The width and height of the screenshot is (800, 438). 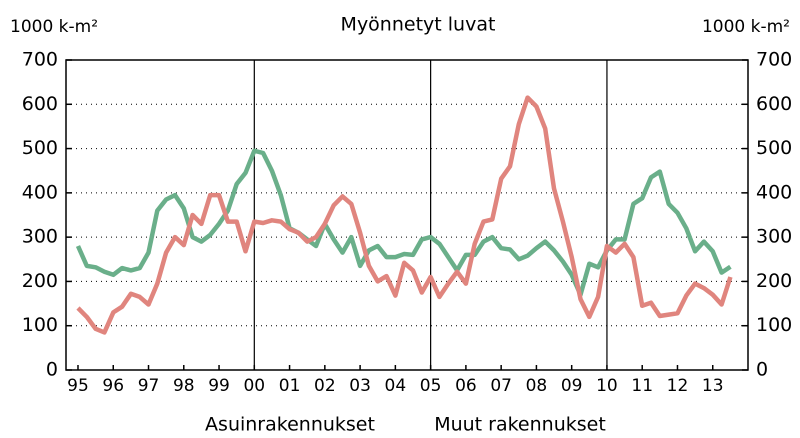 I want to click on y2-tick-label: 100, so click(x=774, y=325).